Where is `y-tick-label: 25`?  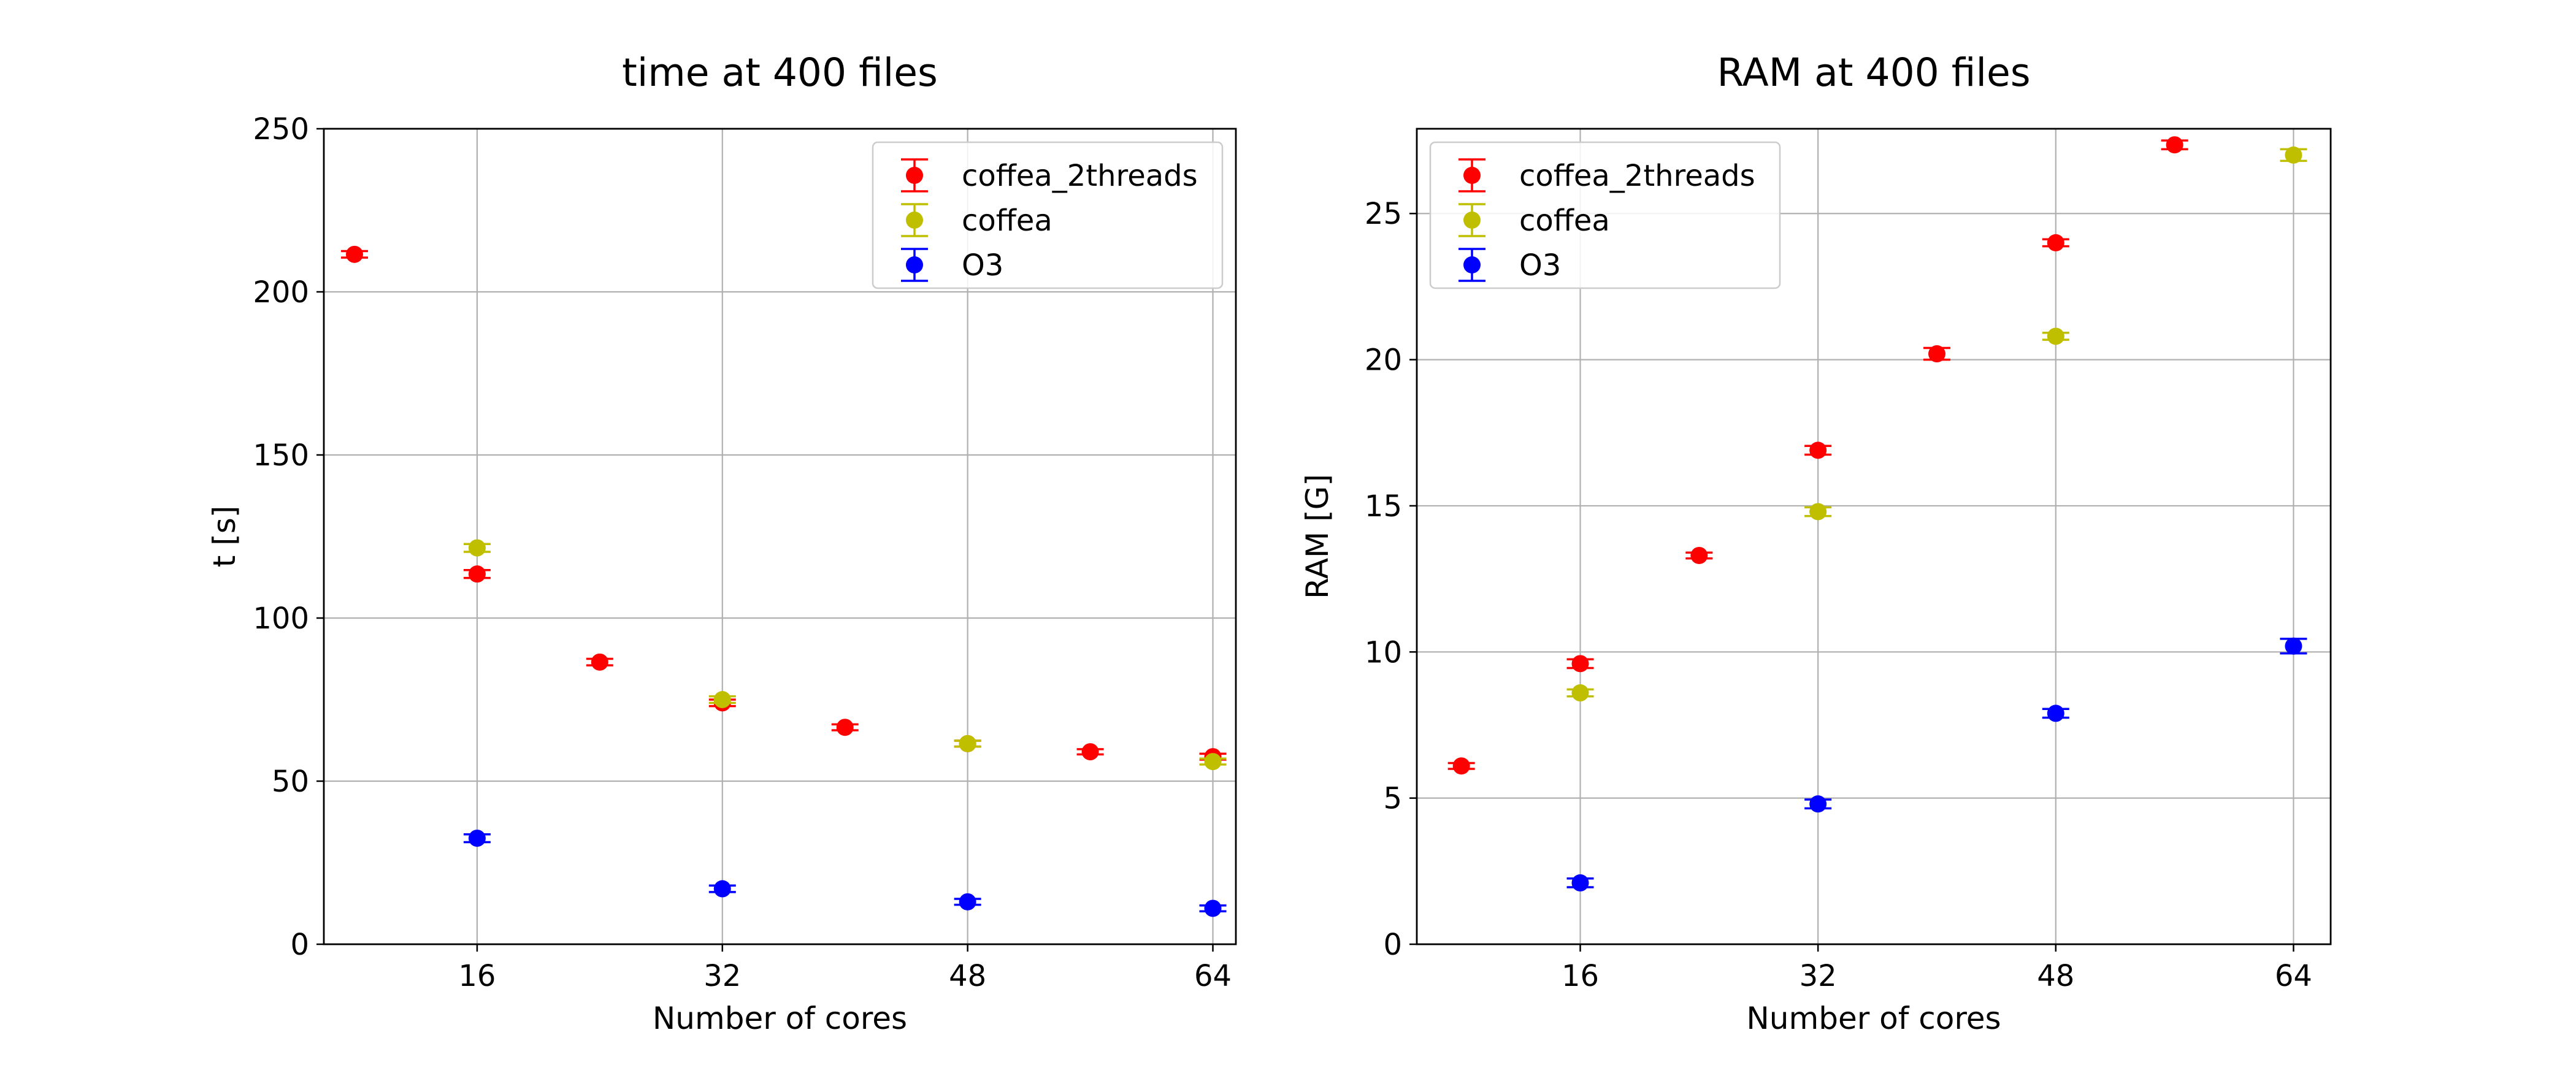
y-tick-label: 25 is located at coordinates (1383, 214).